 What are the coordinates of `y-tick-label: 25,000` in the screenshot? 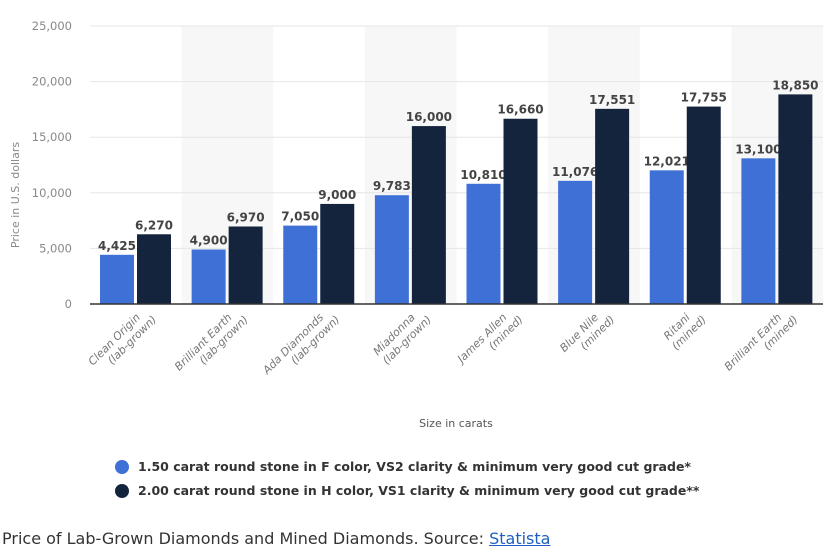 It's located at (52, 26).